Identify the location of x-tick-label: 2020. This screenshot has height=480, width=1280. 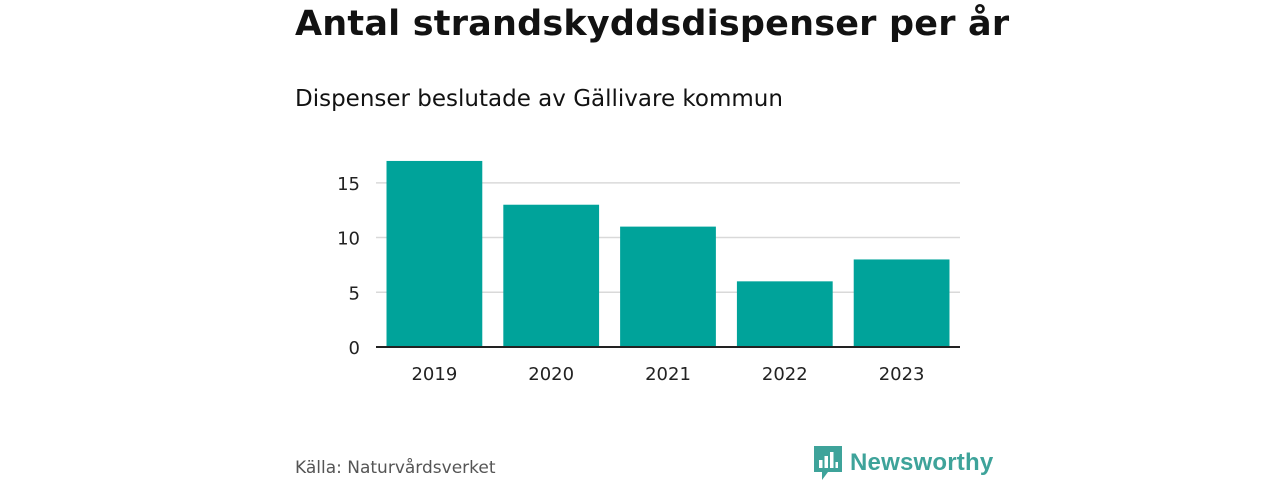
(551, 374).